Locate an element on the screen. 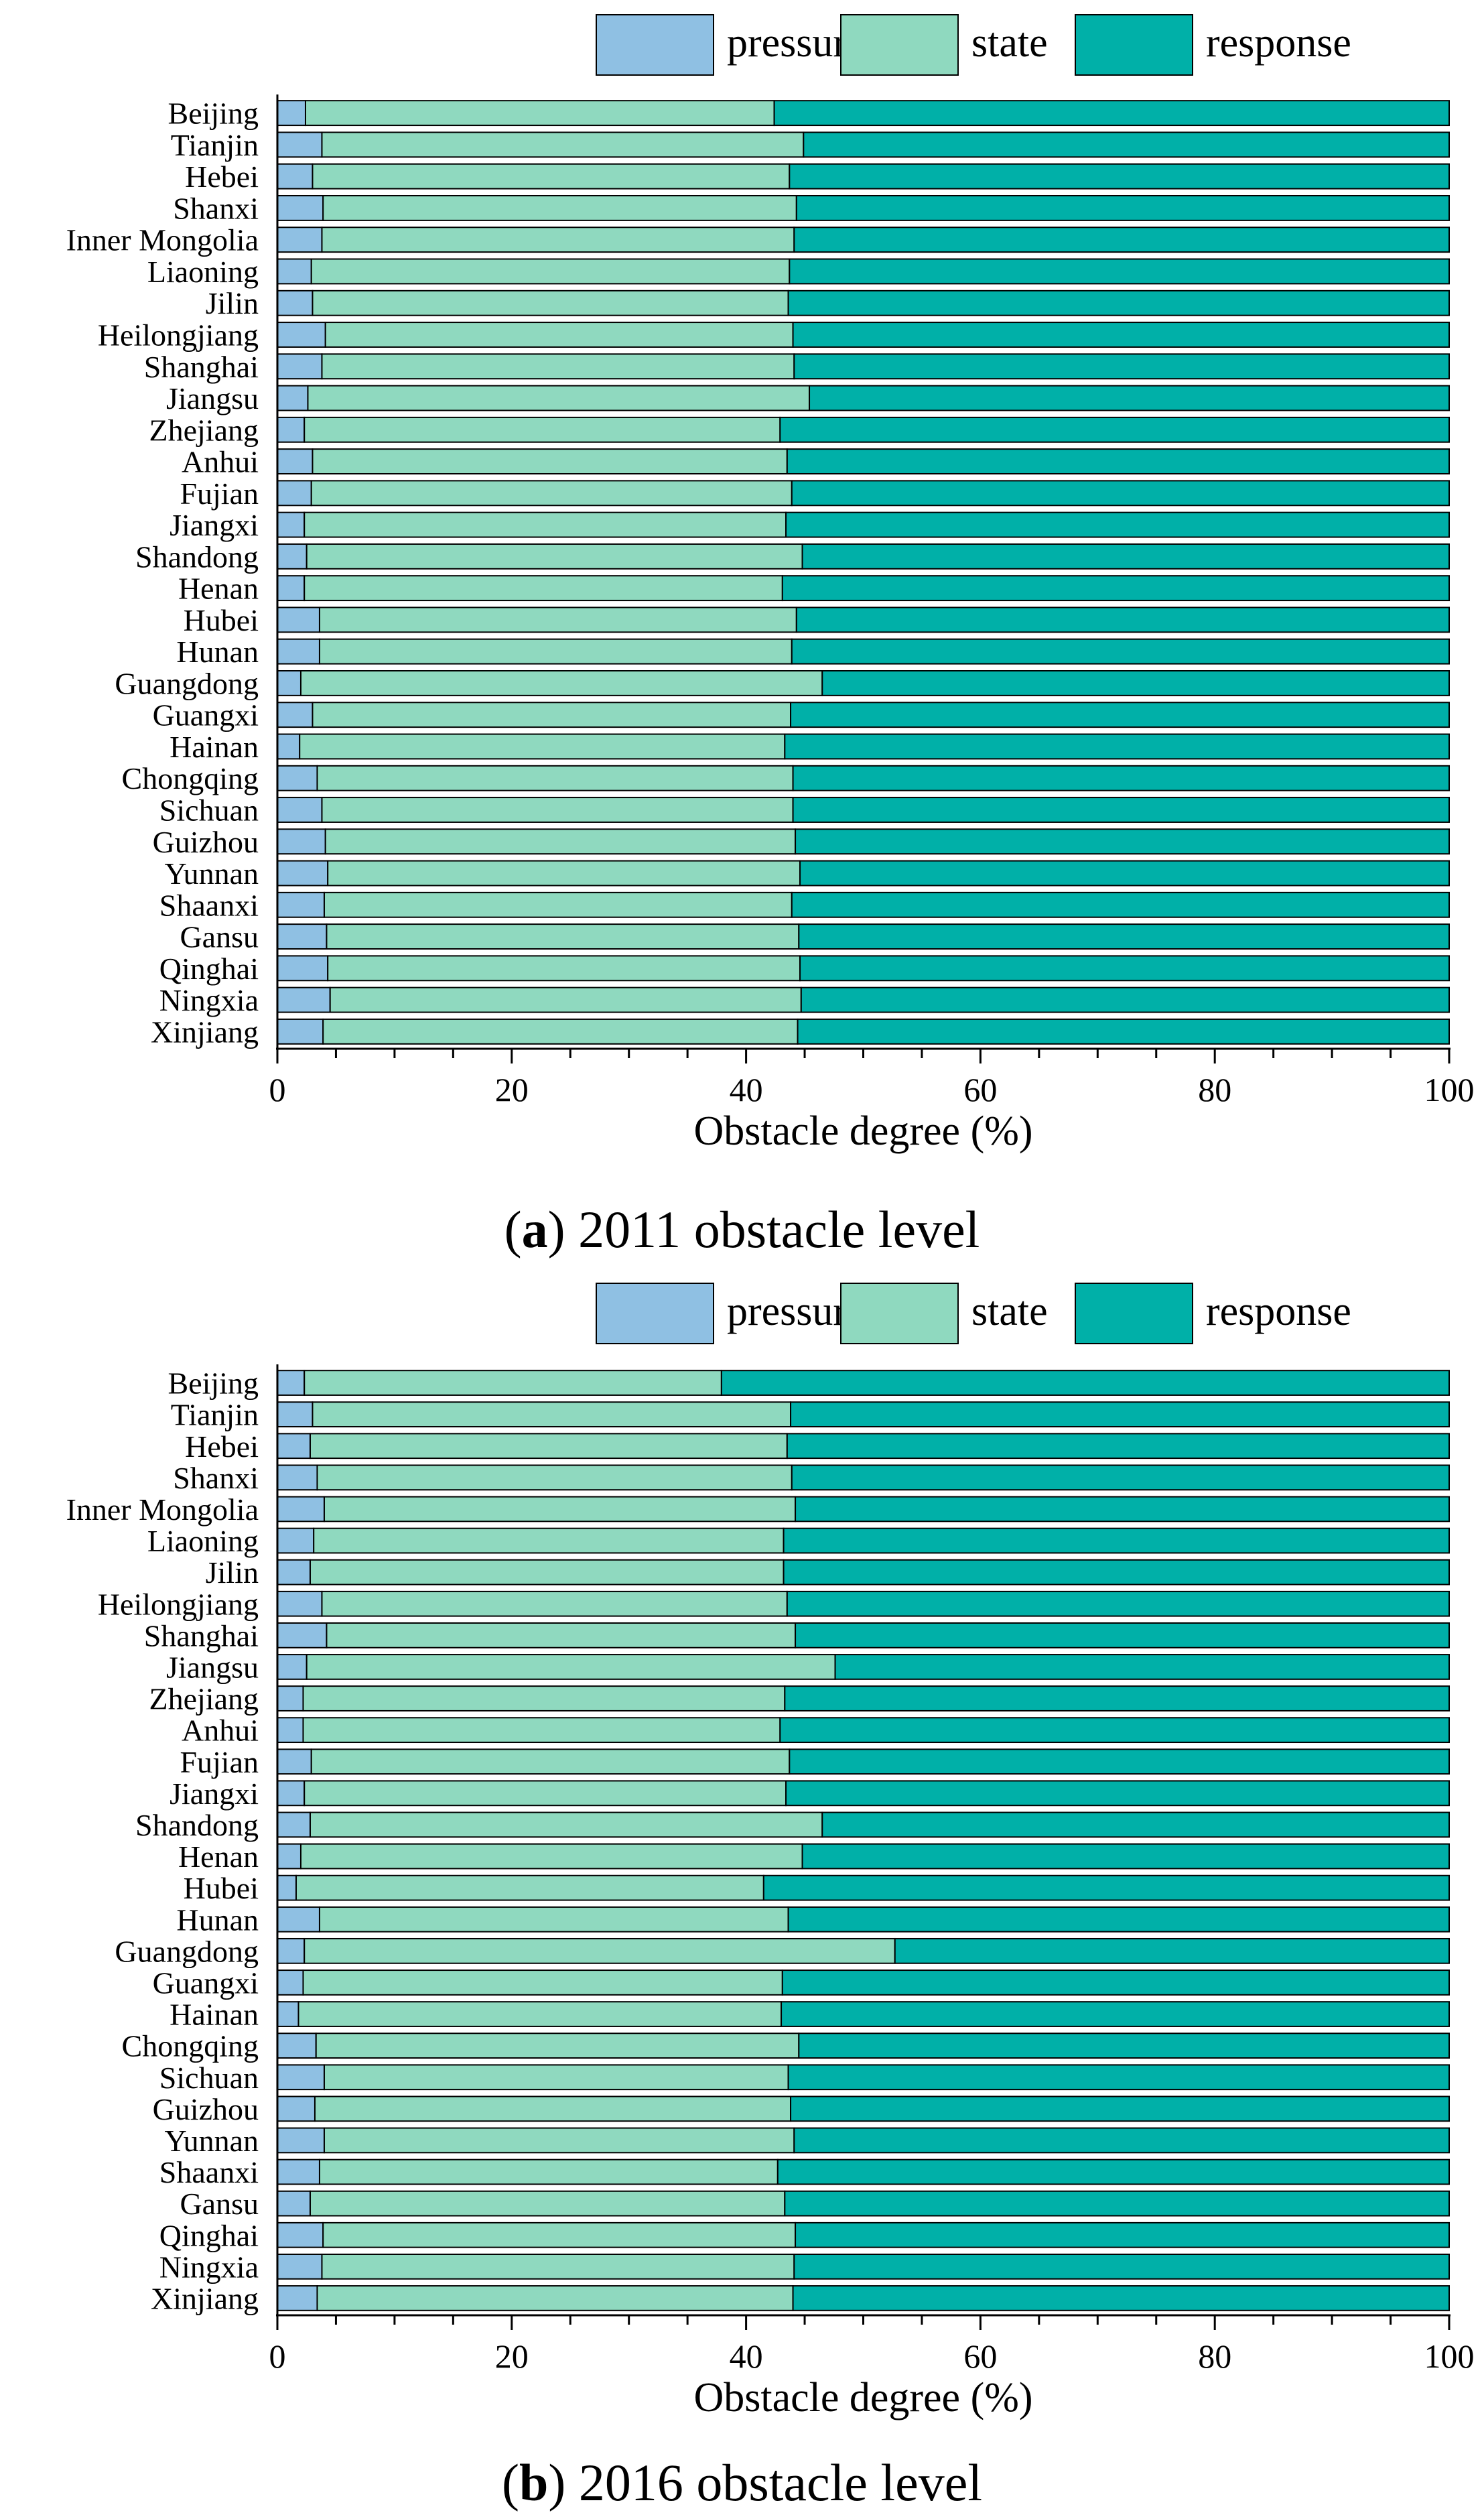 This screenshot has width=1484, height=2519. y-tick-label: Fujian is located at coordinates (219, 493).